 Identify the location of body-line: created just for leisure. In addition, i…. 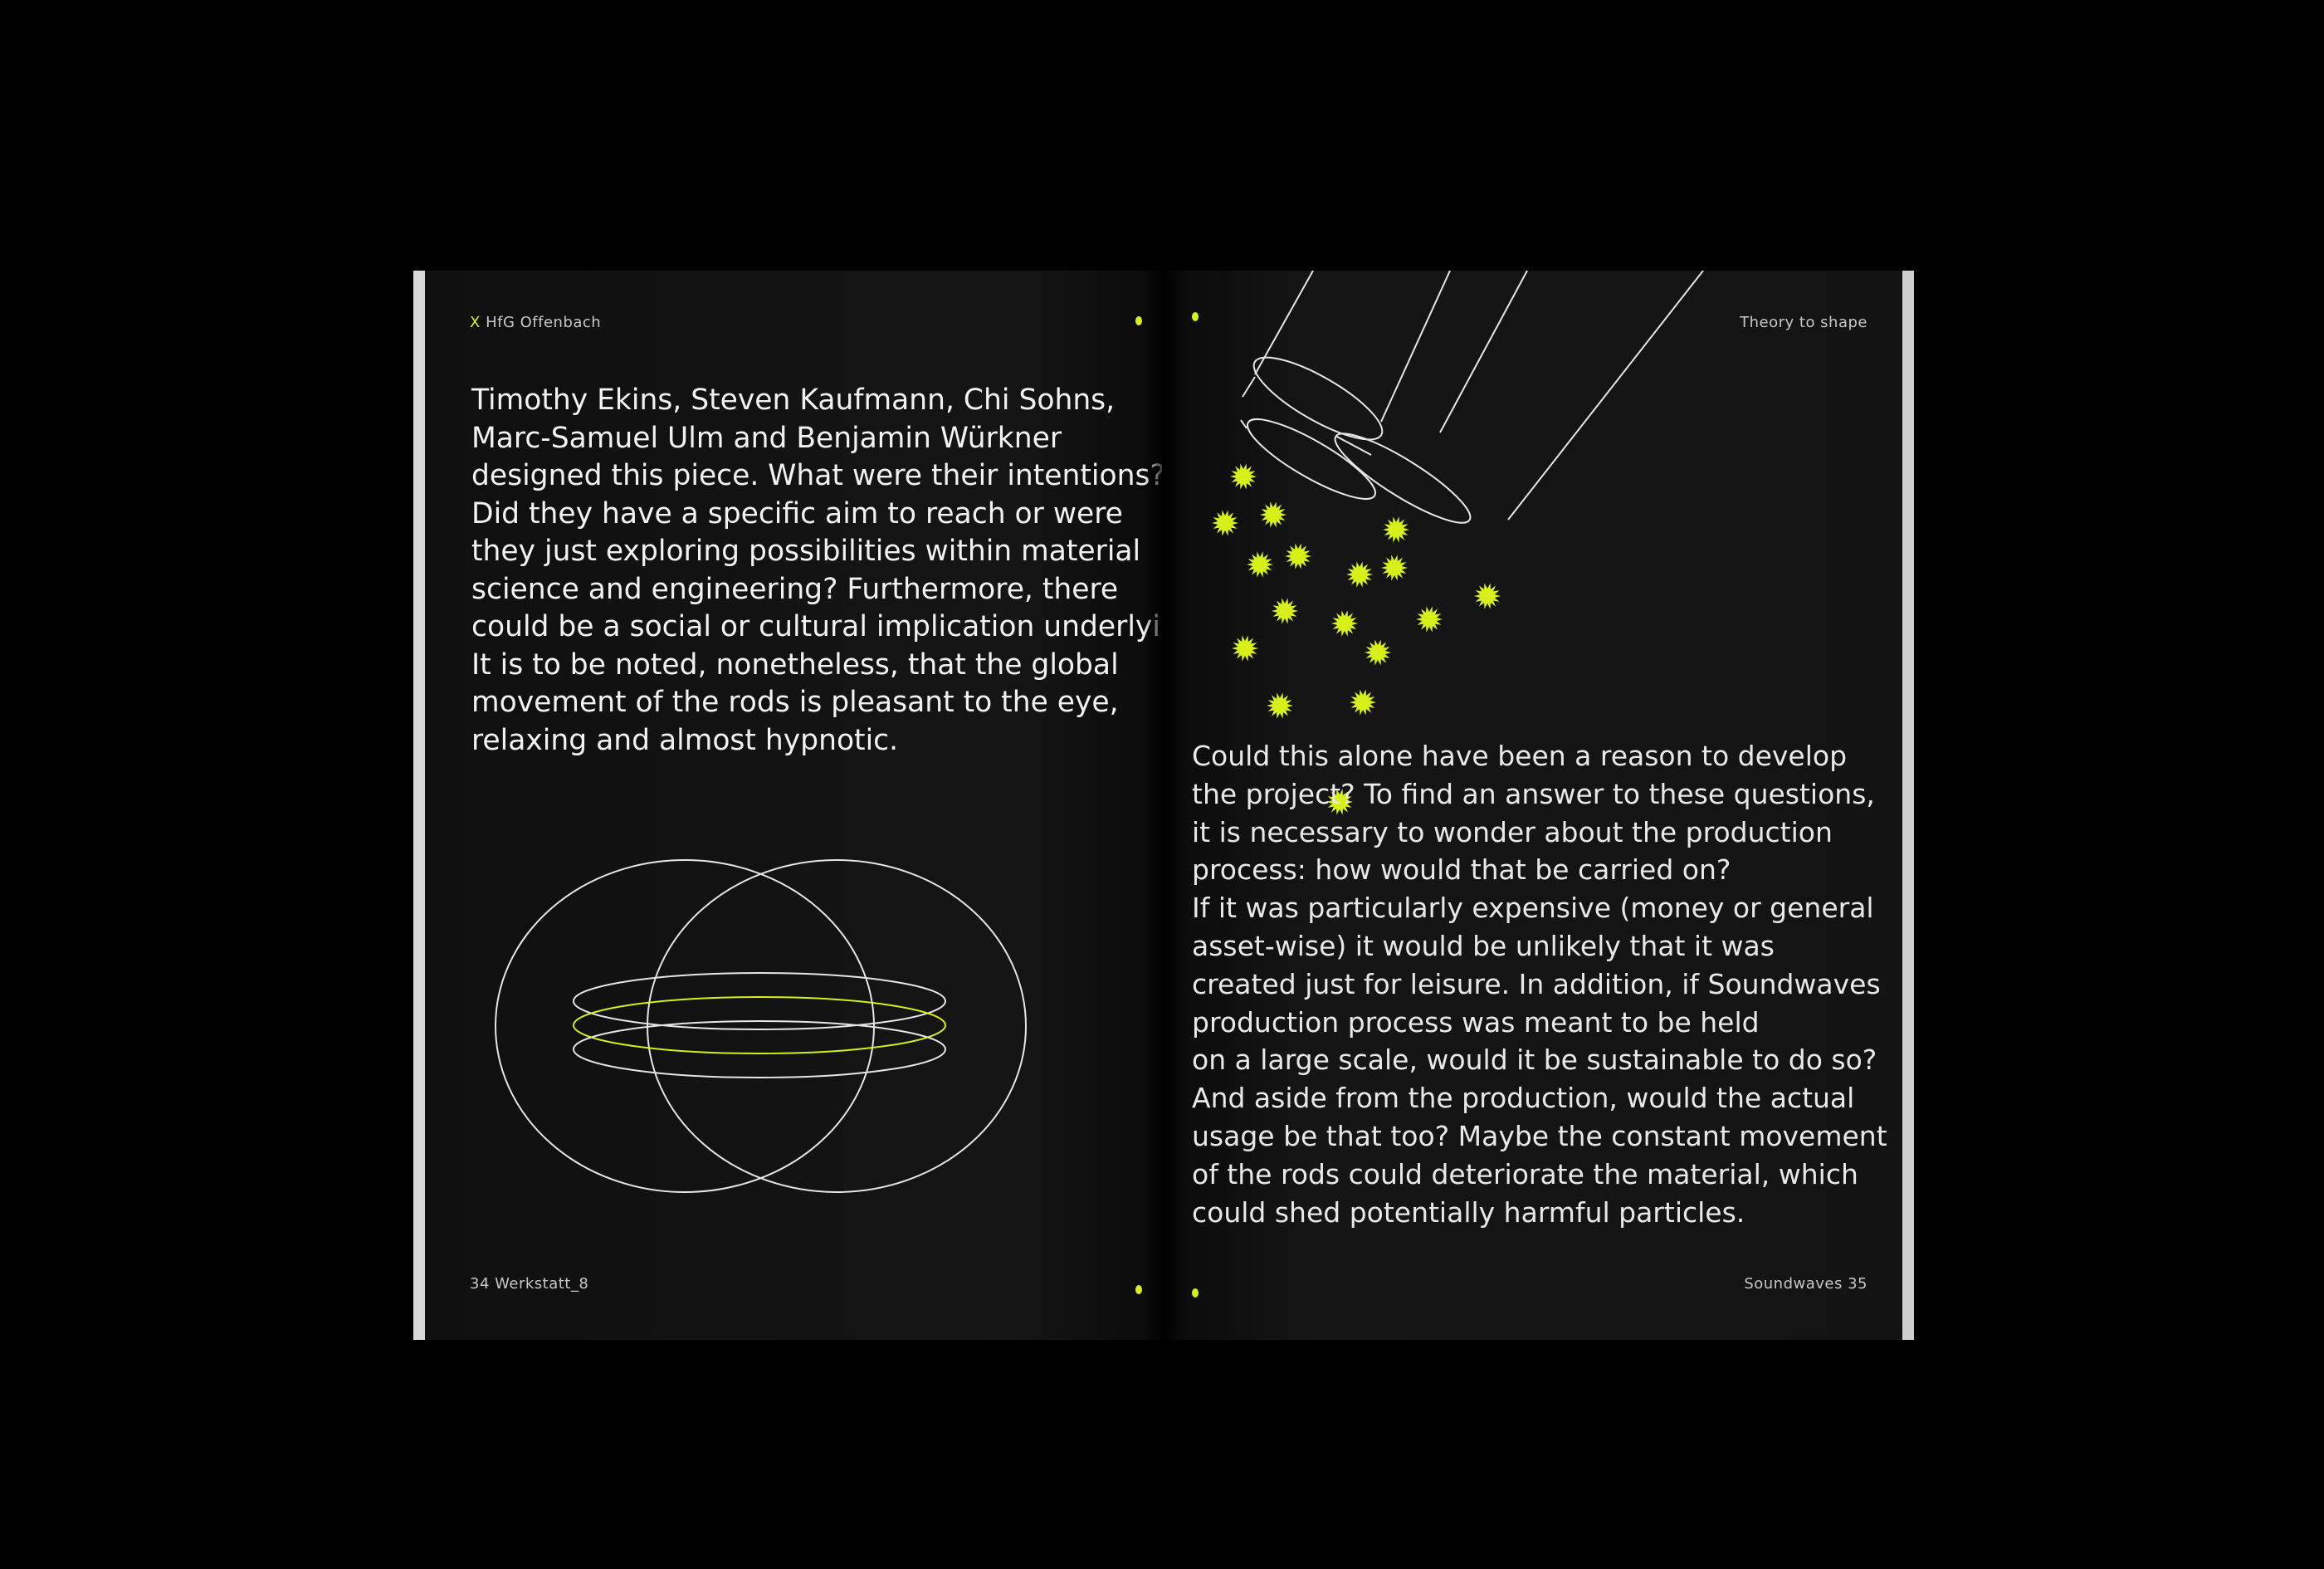
(1536, 983).